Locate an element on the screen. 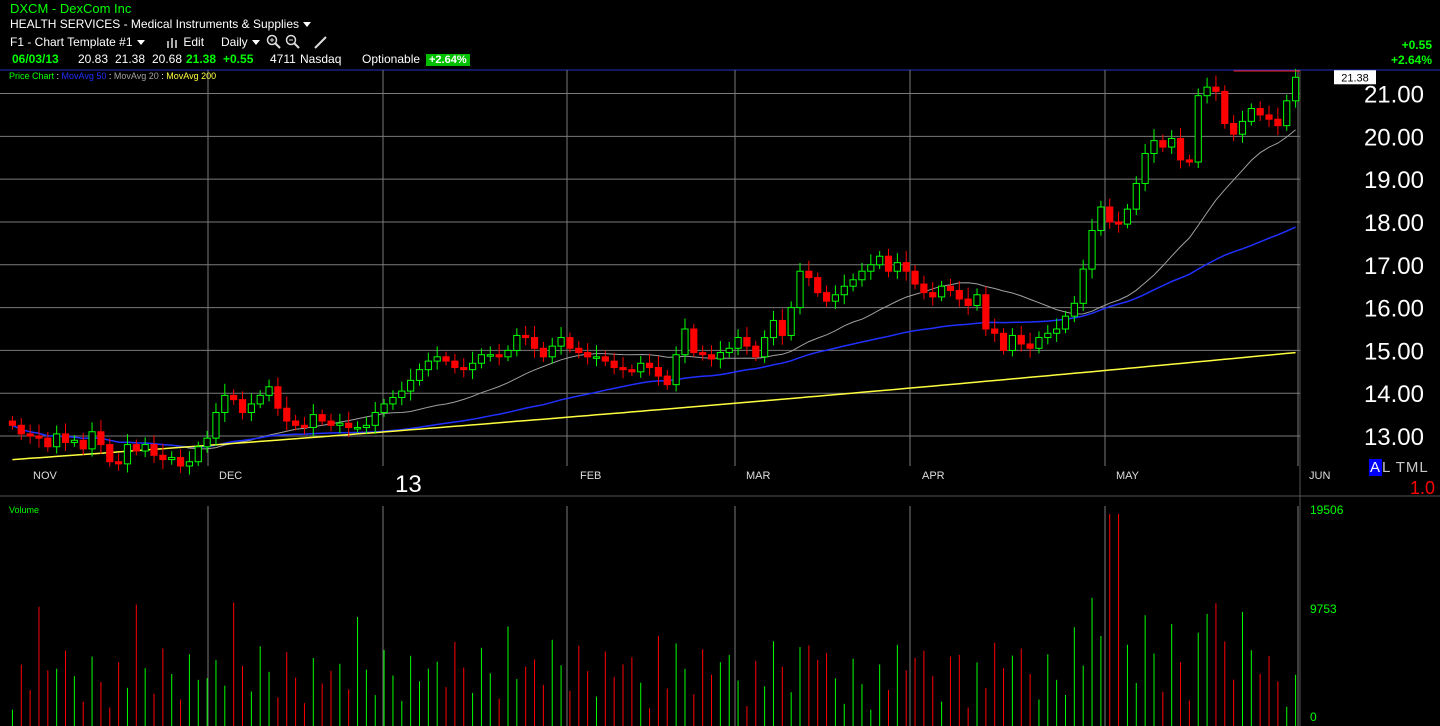 The image size is (1440, 726). price-tick-label: 20.00 is located at coordinates (1394, 137).